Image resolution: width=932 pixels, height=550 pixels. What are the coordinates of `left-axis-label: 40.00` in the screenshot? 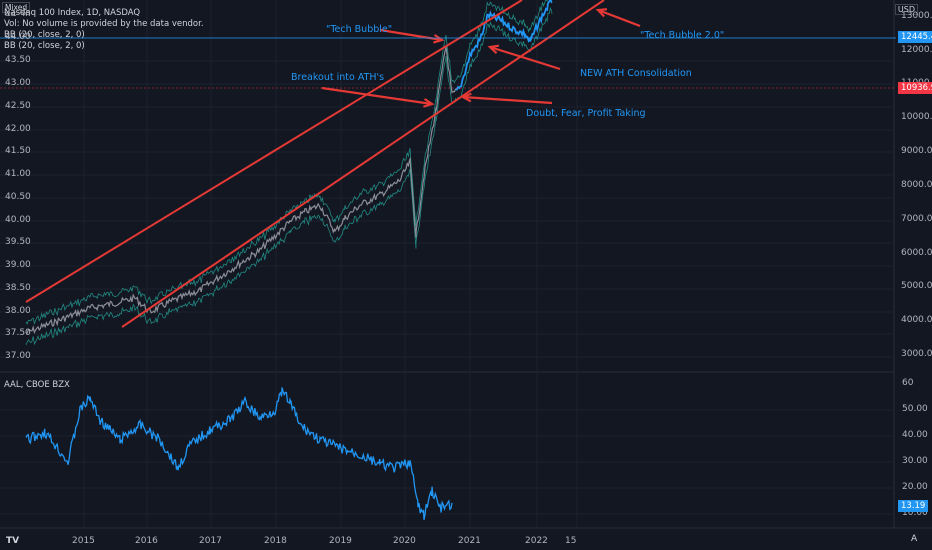 It's located at (18, 220).